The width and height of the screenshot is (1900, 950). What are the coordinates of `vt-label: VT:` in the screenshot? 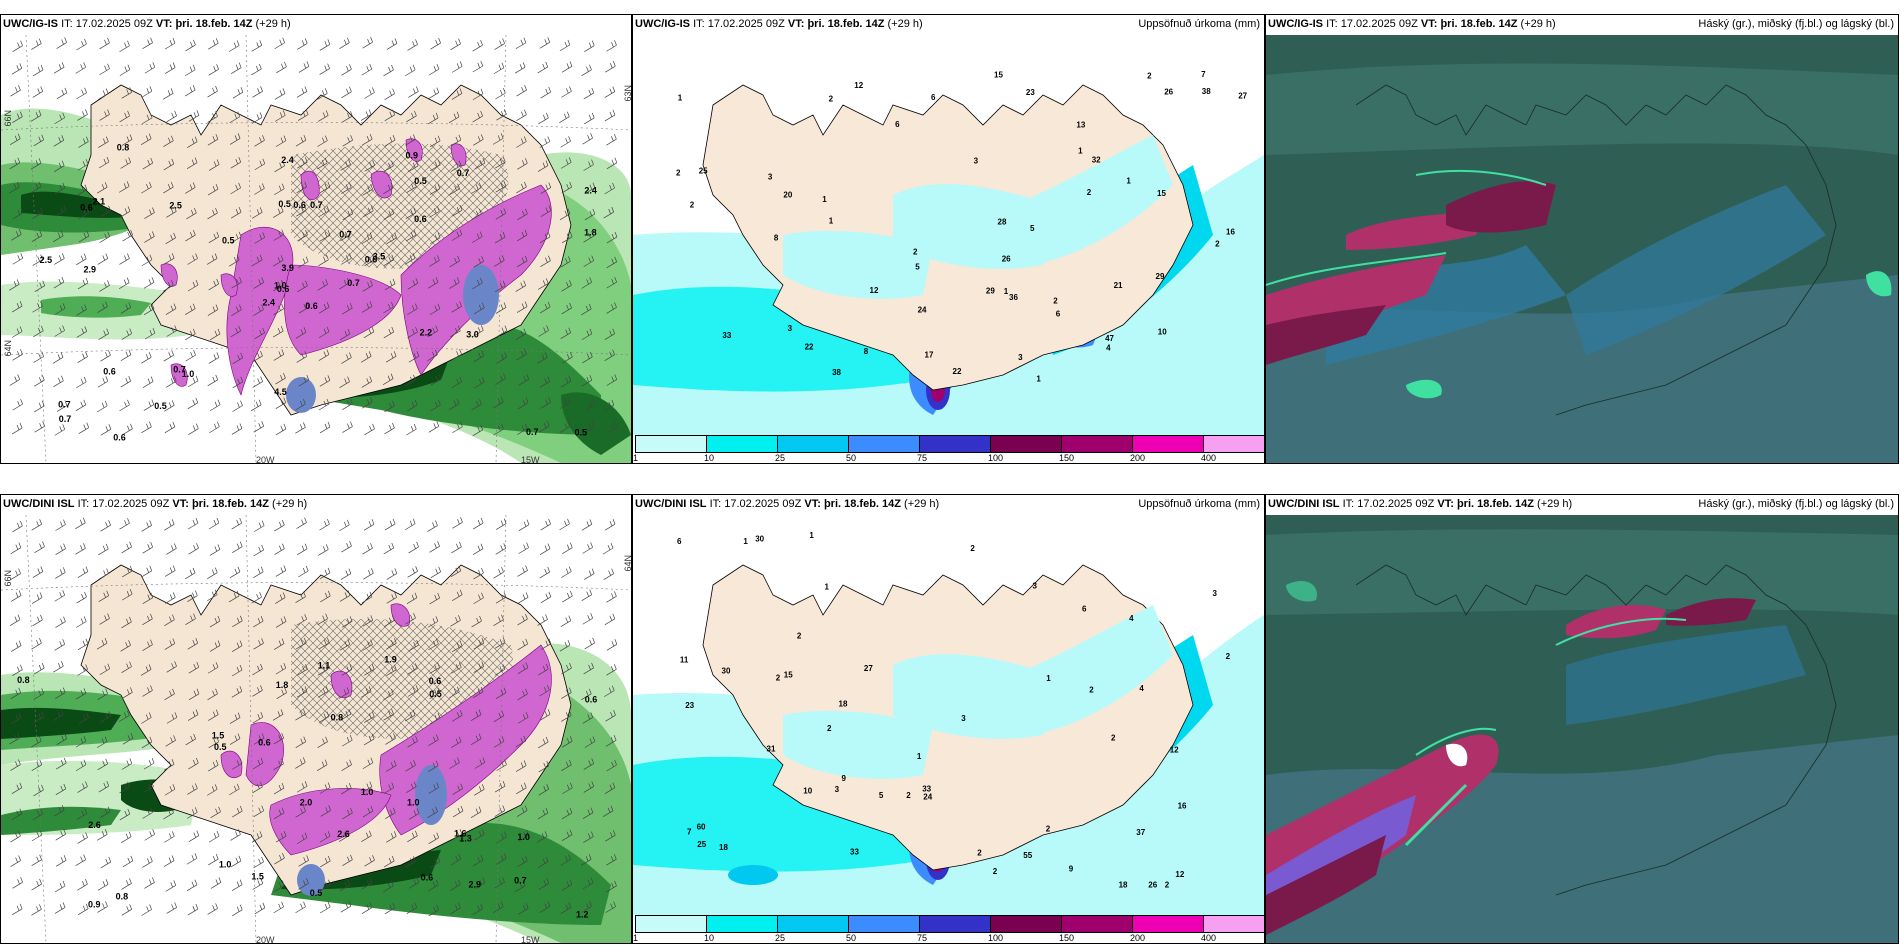 It's located at (1429, 24).